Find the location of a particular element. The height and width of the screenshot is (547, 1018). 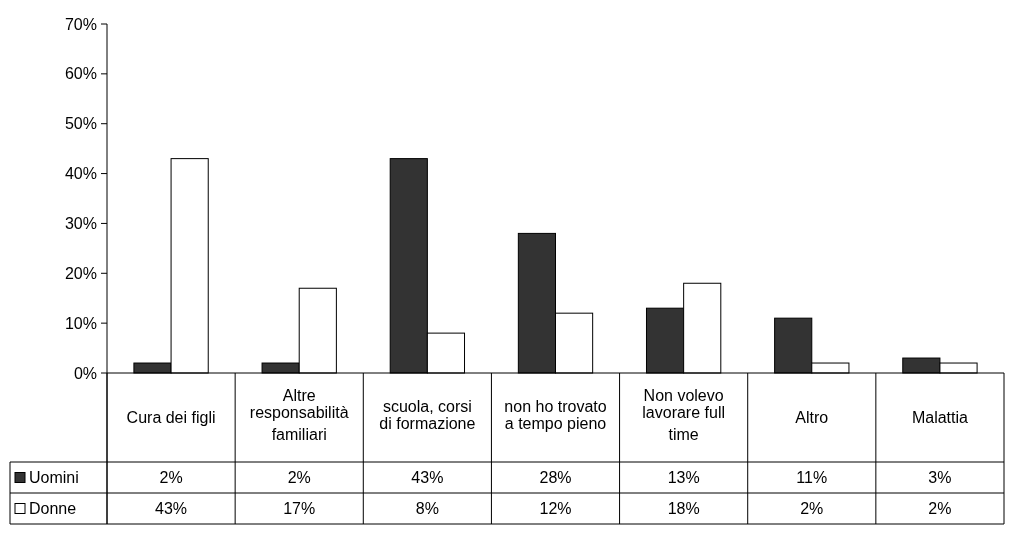

y-tick-label: 70% is located at coordinates (80, 24).